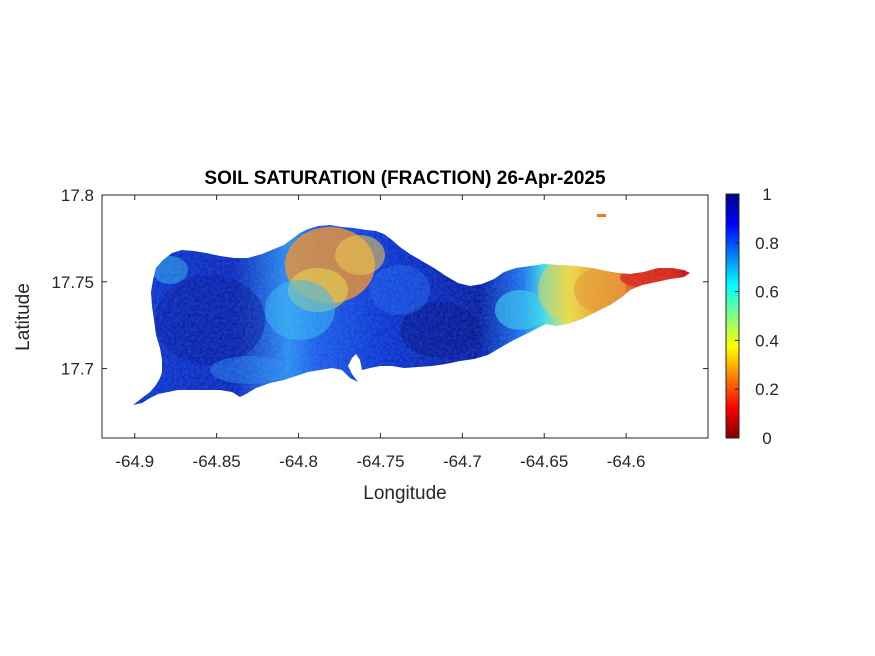 The image size is (875, 656). What do you see at coordinates (134, 461) in the screenshot?
I see `x-tick-label: -64.9` at bounding box center [134, 461].